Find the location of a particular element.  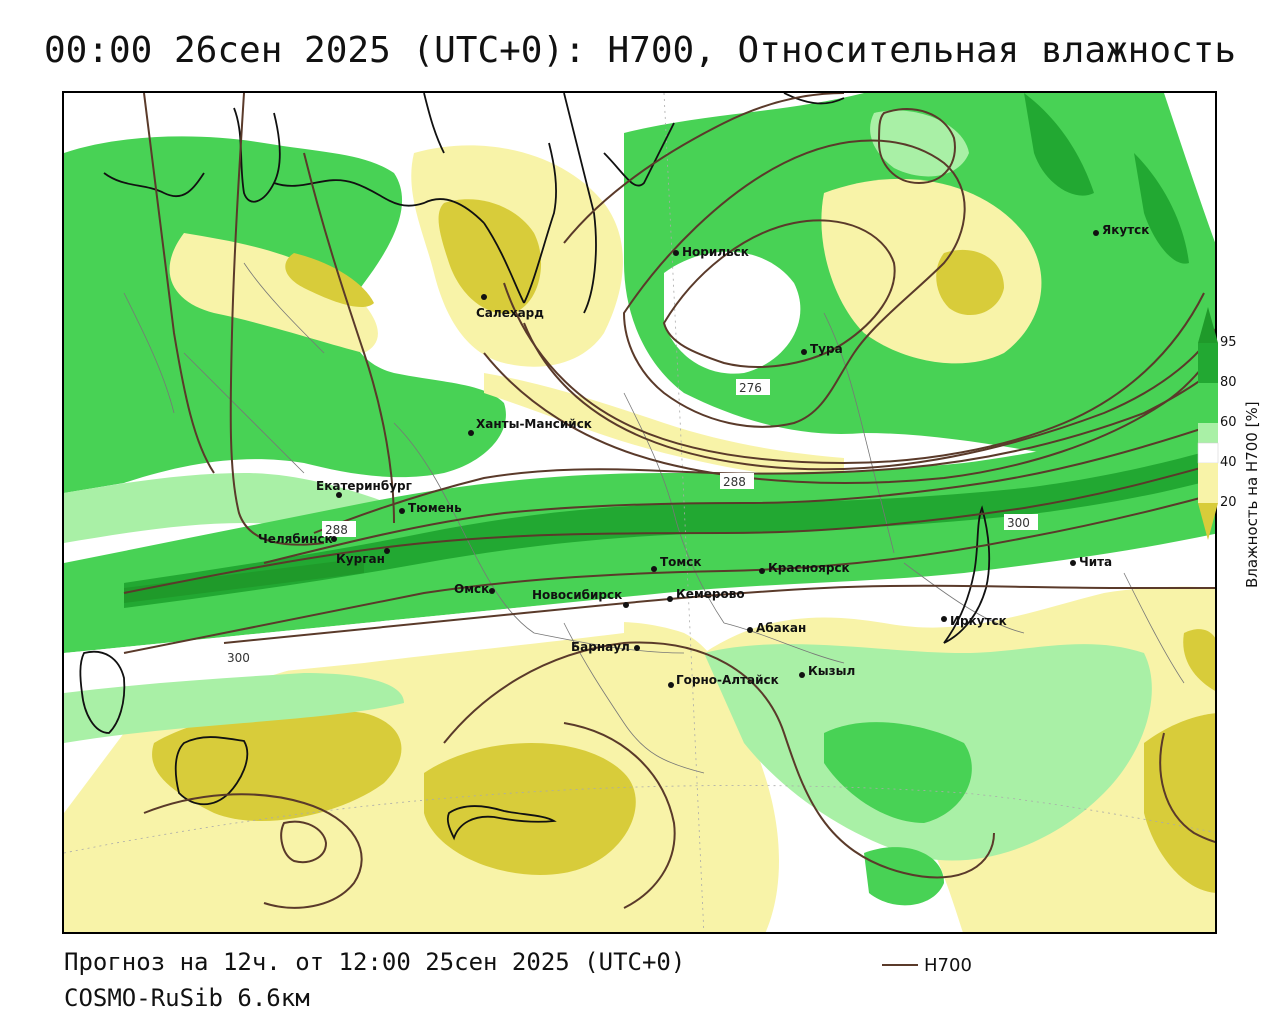

city-label: Новосибирск is located at coordinates (577, 595).